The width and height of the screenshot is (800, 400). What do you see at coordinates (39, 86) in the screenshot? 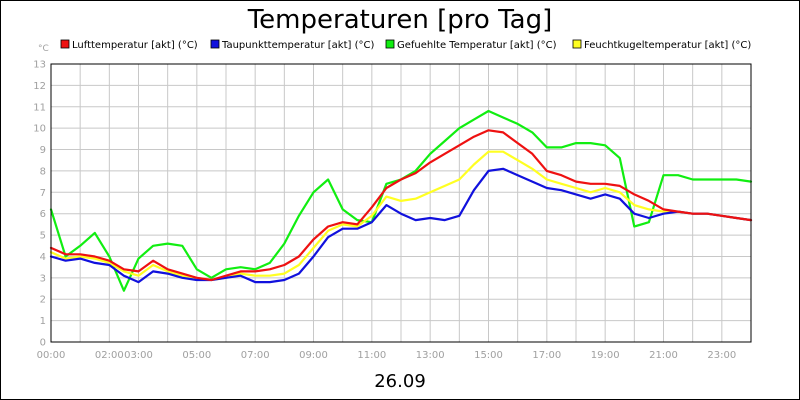
I see `y-tick-label: 12` at bounding box center [39, 86].